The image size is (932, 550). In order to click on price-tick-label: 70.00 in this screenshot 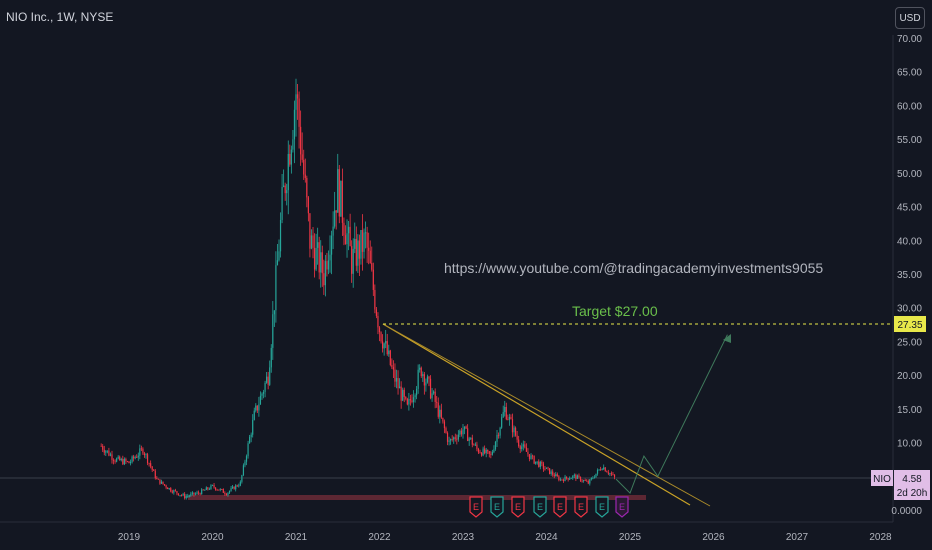, I will do `click(909, 39)`.